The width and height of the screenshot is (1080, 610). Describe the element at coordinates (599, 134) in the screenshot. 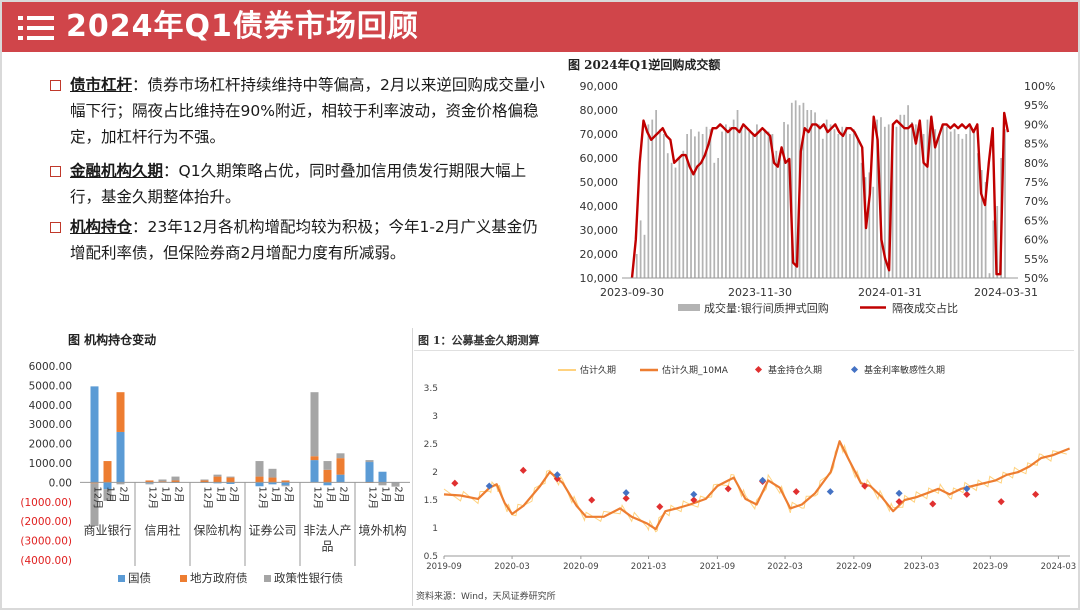

I see `repo-y-left-tick: 70,000` at that location.